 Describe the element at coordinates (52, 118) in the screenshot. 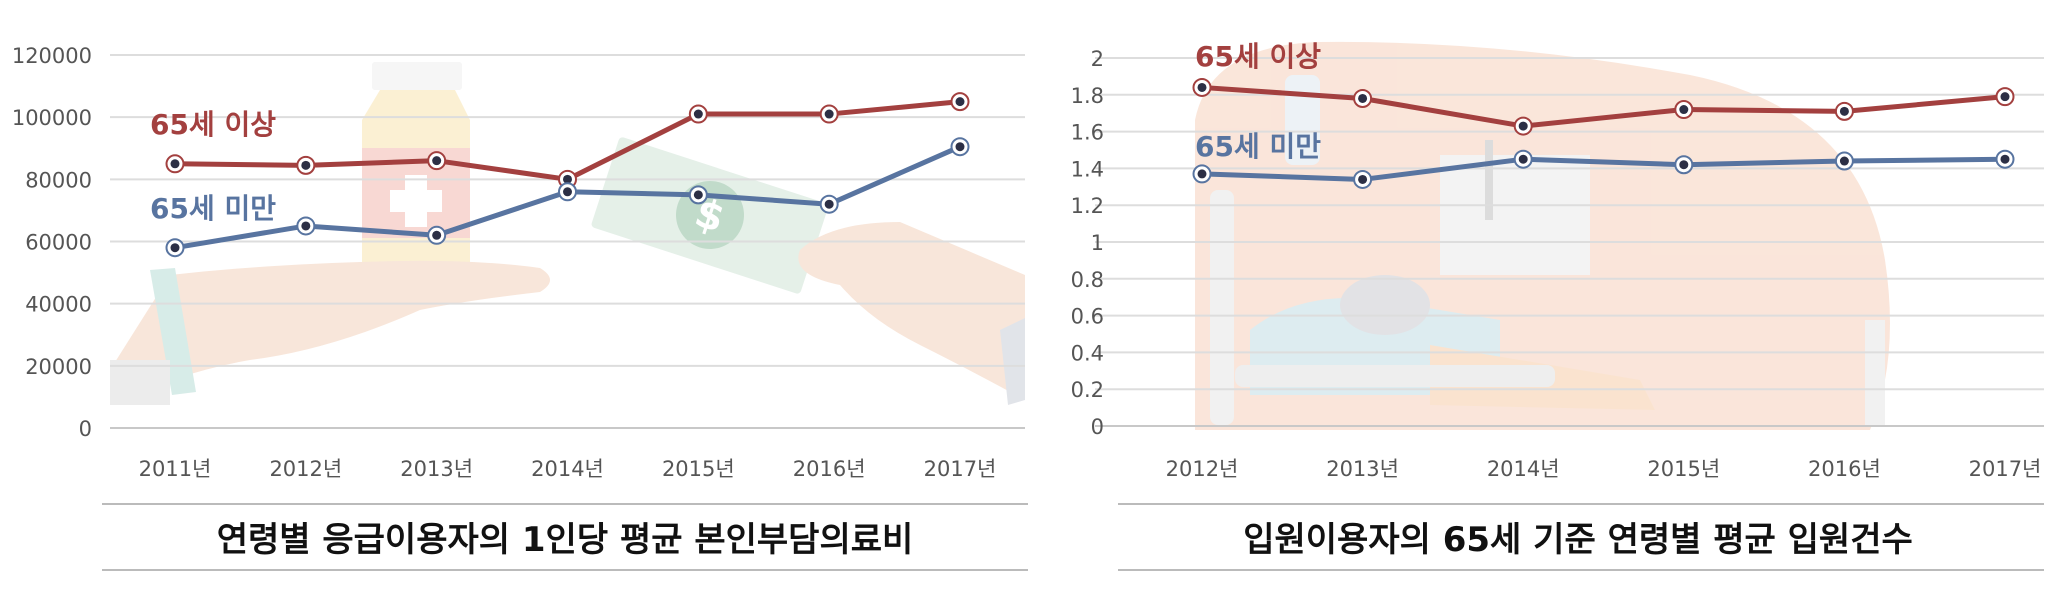

I see `y-tick-label: 100000` at that location.